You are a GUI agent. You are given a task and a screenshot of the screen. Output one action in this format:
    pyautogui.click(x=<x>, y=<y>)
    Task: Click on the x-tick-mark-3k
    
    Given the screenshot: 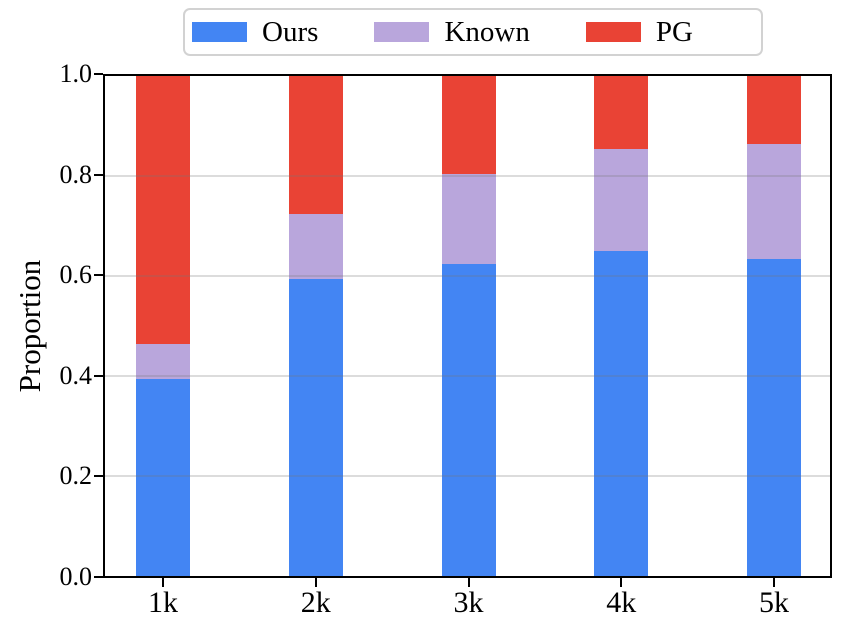 What is the action you would take?
    pyautogui.click(x=468, y=582)
    